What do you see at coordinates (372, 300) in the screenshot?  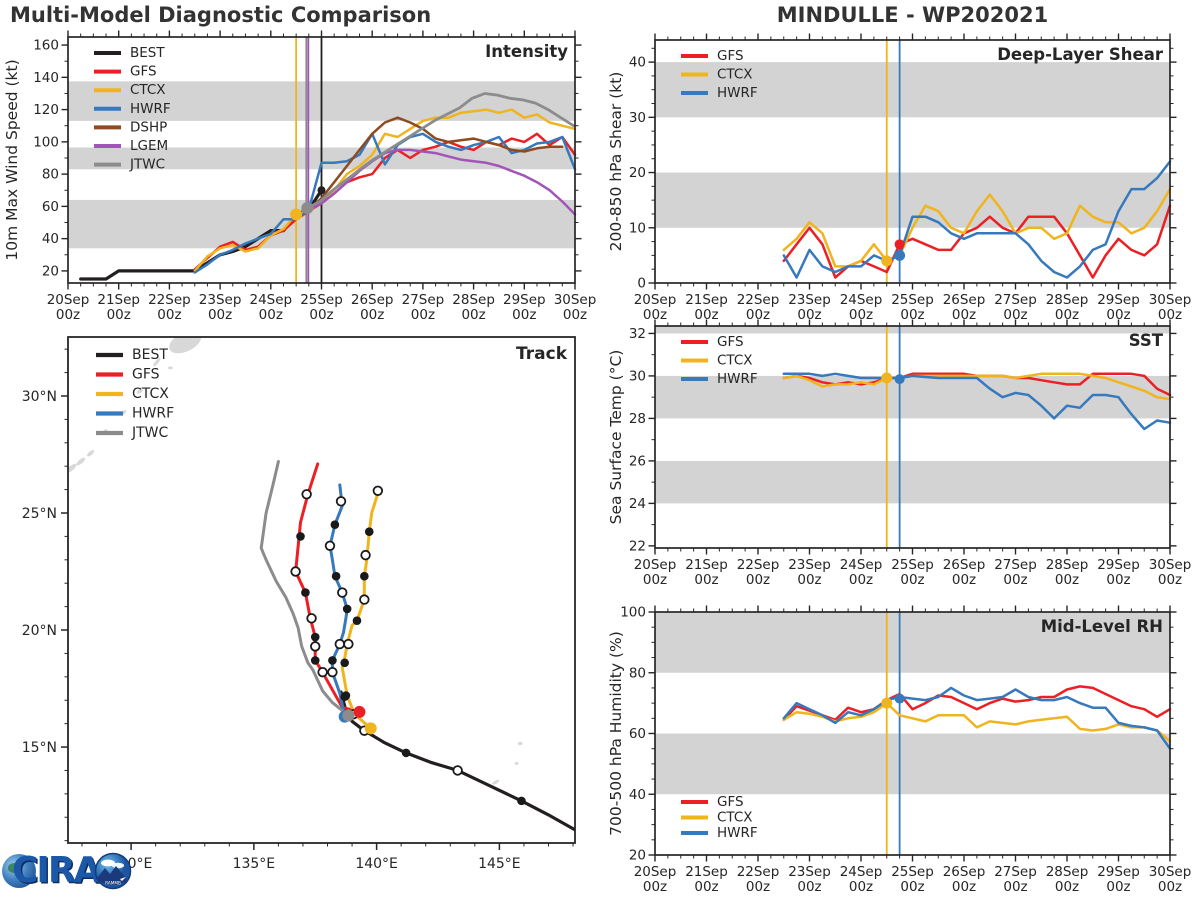 I see `intensity-xtick-day: 26Sep` at bounding box center [372, 300].